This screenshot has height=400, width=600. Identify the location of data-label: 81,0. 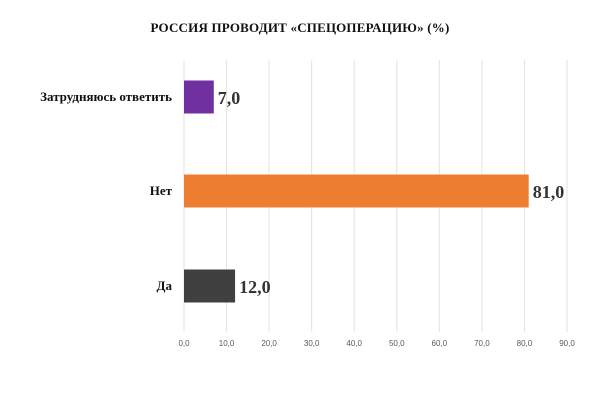
(549, 192).